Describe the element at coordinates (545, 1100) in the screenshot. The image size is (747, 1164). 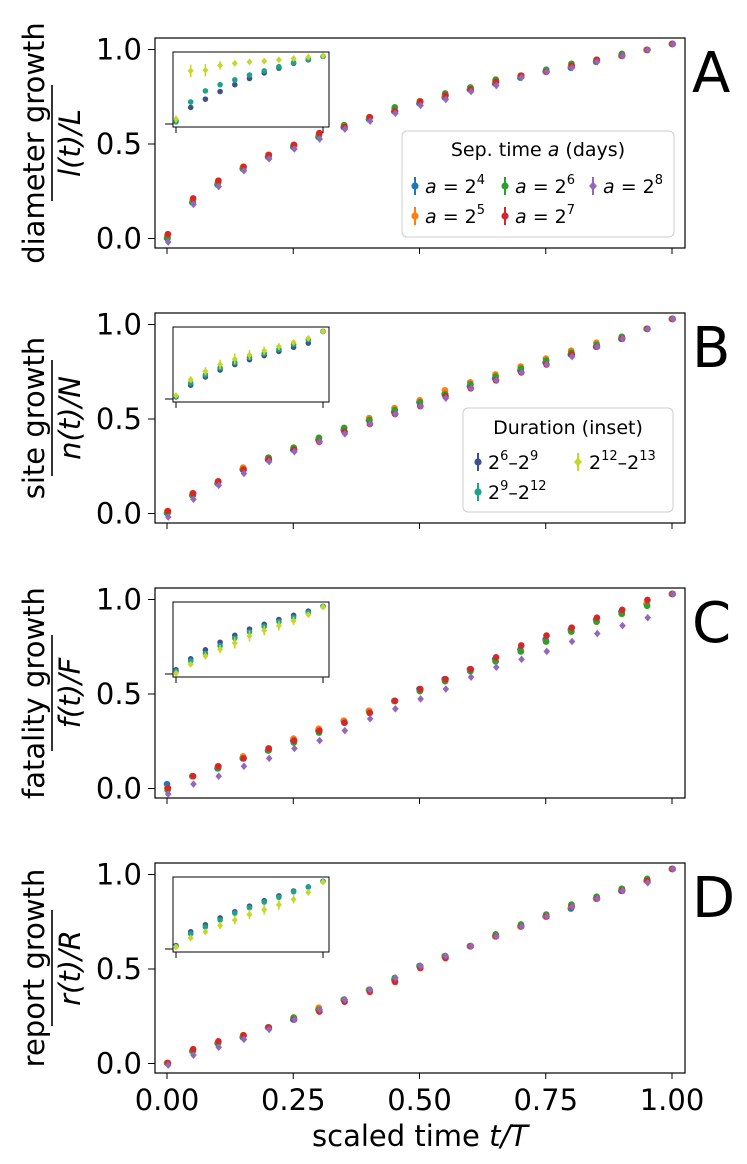
I see `x-tick-label: 0.75` at that location.